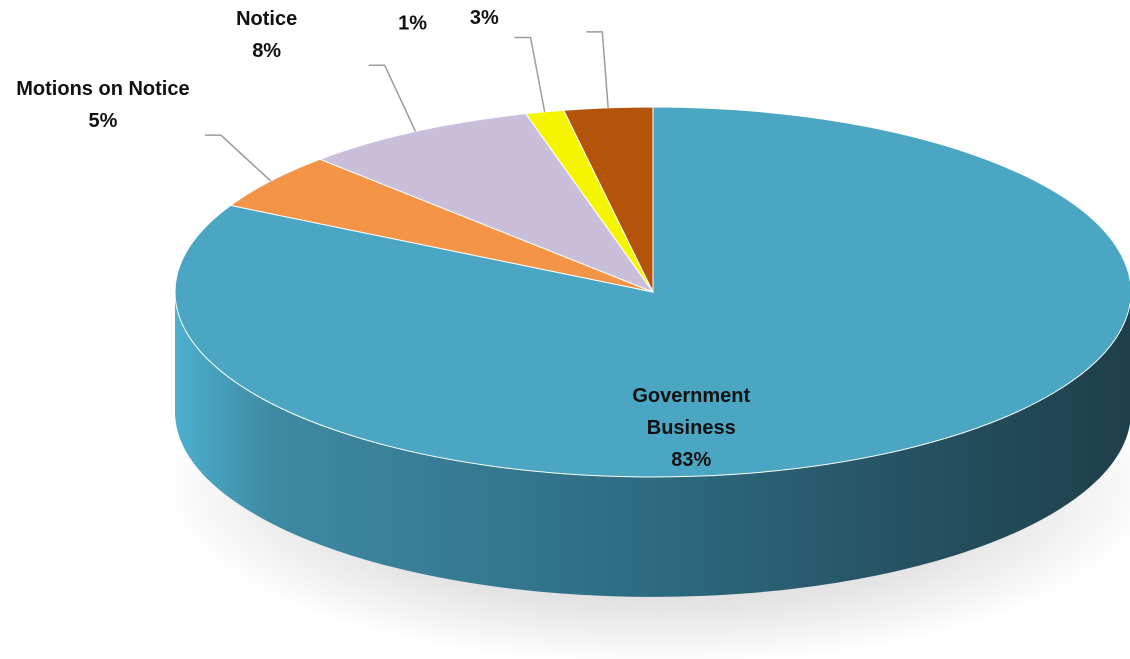  What do you see at coordinates (102, 89) in the screenshot?
I see `slice-category-label: Motions on Notice` at bounding box center [102, 89].